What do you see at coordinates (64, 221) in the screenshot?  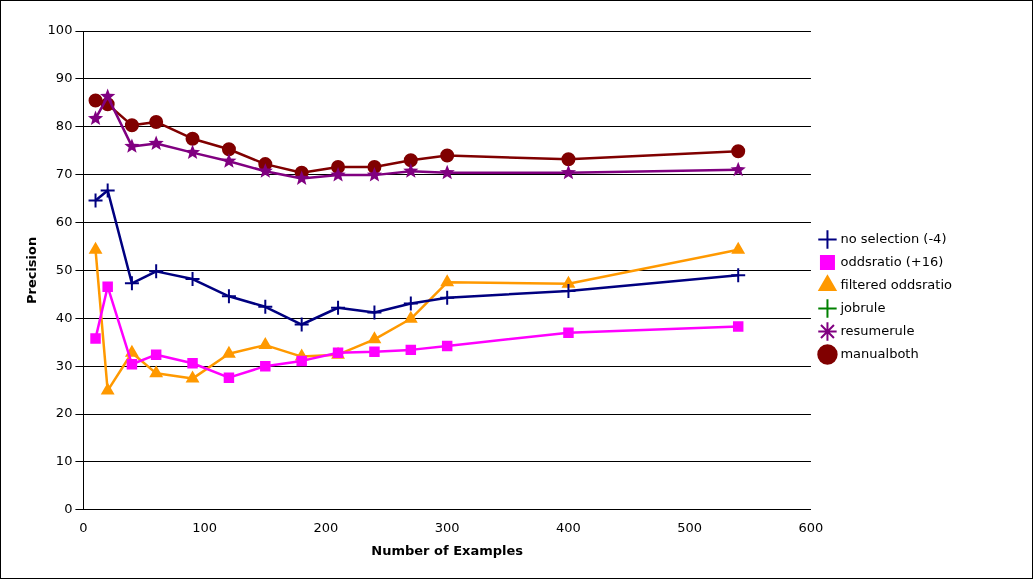 I see `y-tick-label: 60` at bounding box center [64, 221].